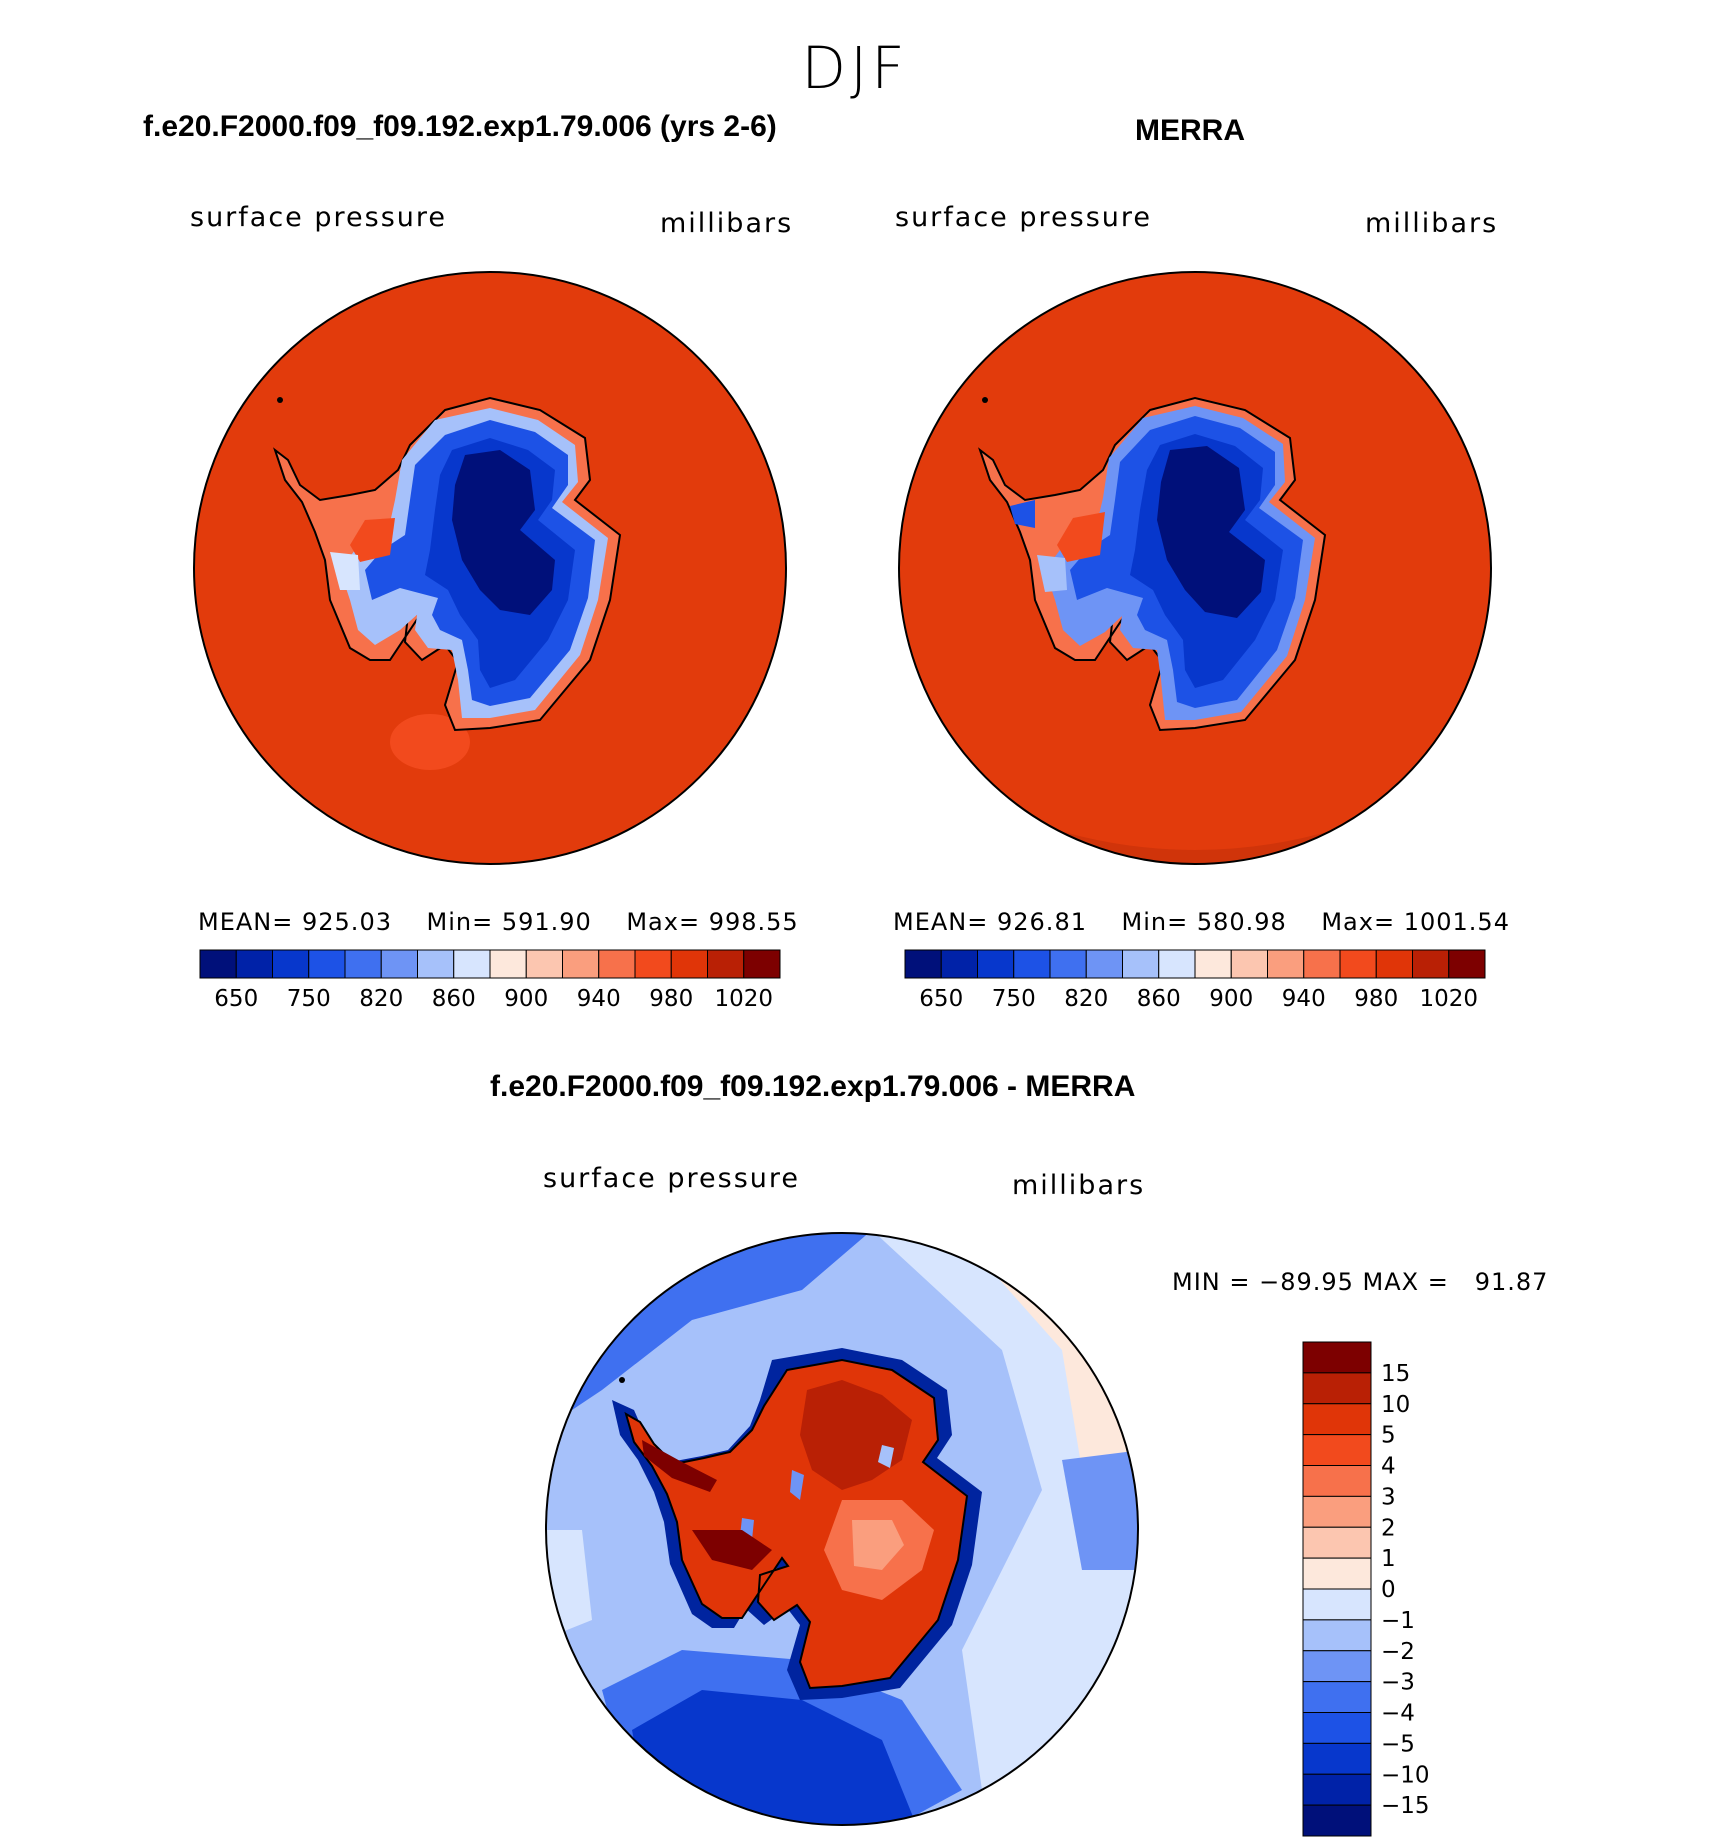 The image size is (1710, 1839). What do you see at coordinates (671, 999) in the screenshot?
I see `model-colorbar-tick-label: 980` at bounding box center [671, 999].